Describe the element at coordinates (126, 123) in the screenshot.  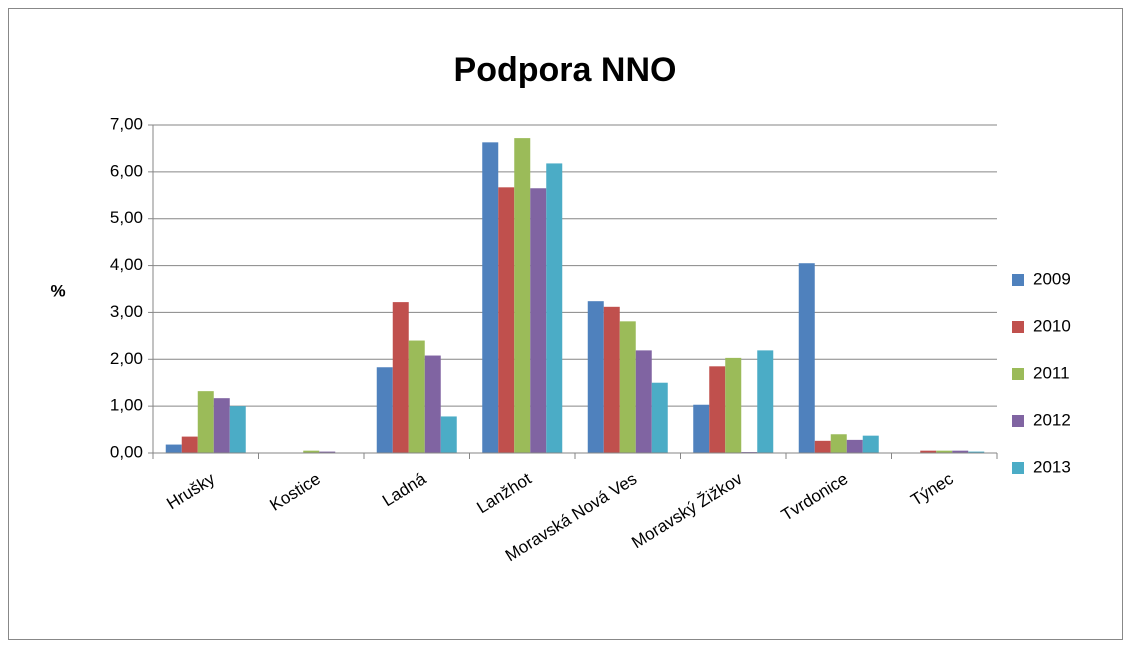
I see `y-tick-label: 7,00` at that location.